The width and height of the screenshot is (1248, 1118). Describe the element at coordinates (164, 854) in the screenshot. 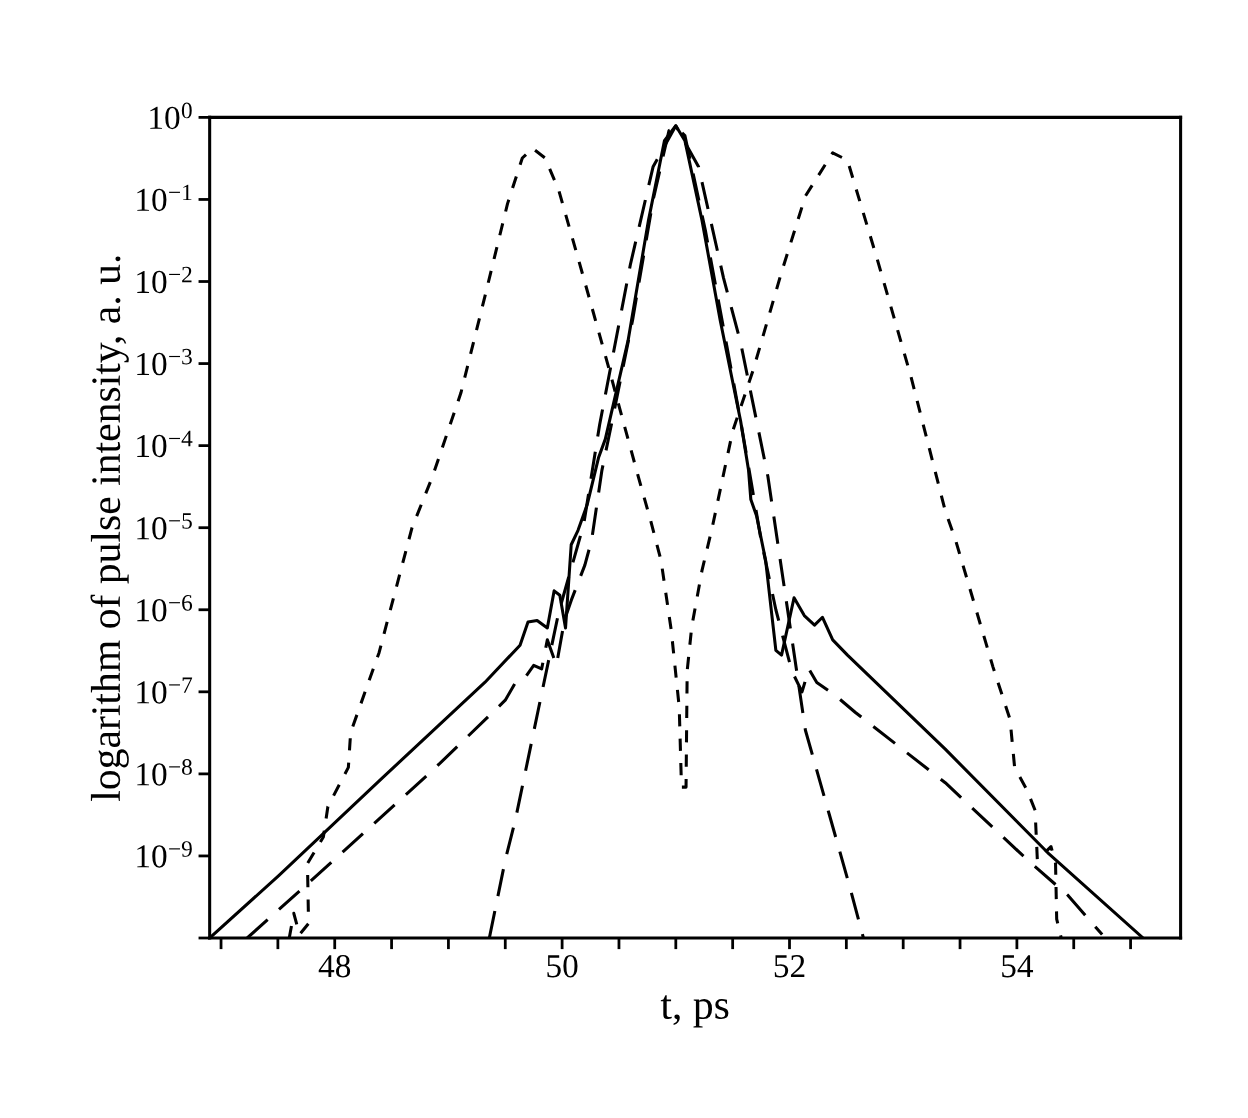

I see `y-tick-label: 10$^{−9}$` at that location.